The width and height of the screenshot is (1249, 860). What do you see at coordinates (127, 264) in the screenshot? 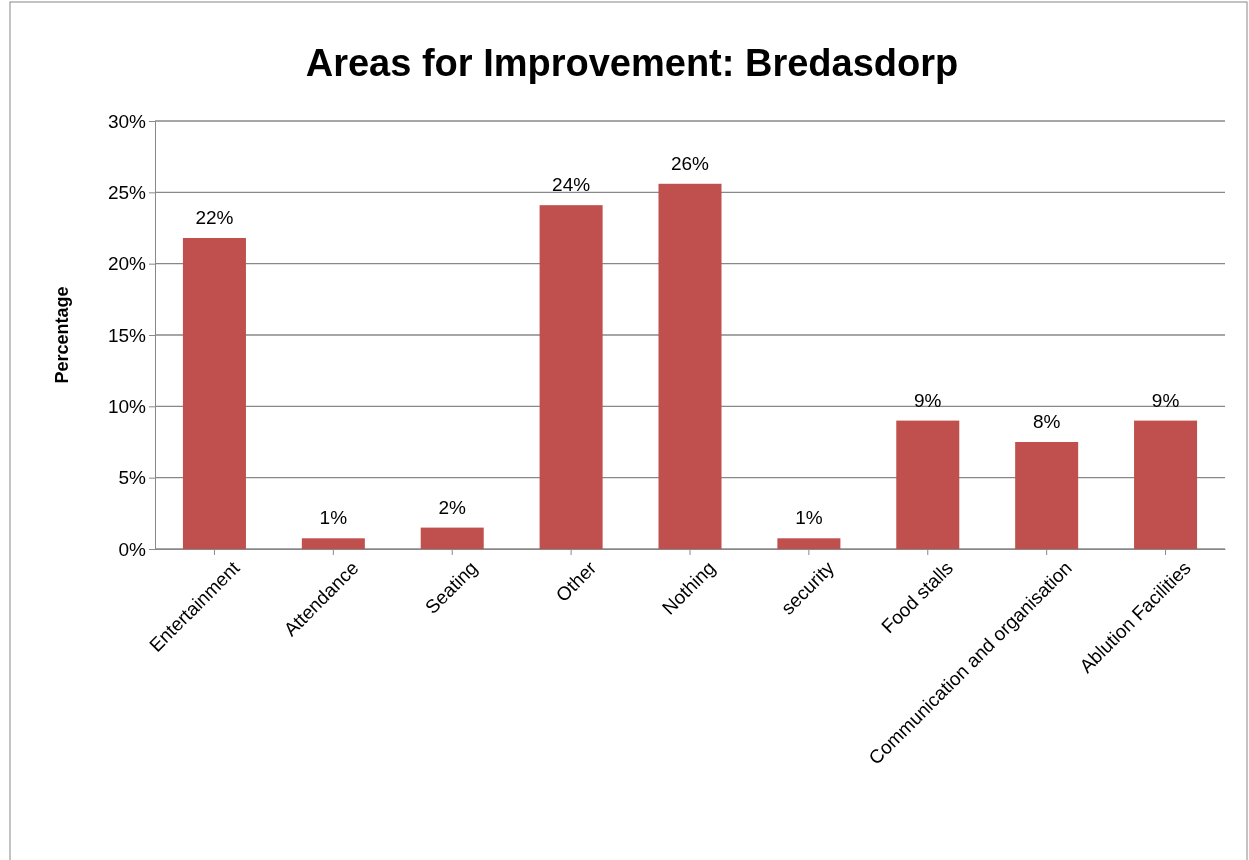
I see `y-tick-label: 20%` at bounding box center [127, 264].